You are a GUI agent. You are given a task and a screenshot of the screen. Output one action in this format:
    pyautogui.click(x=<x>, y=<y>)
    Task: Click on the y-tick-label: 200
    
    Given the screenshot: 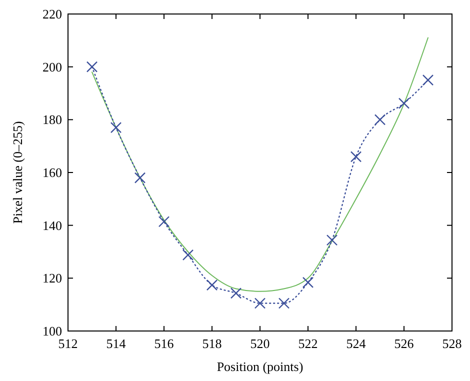 What is the action you would take?
    pyautogui.click(x=52, y=66)
    